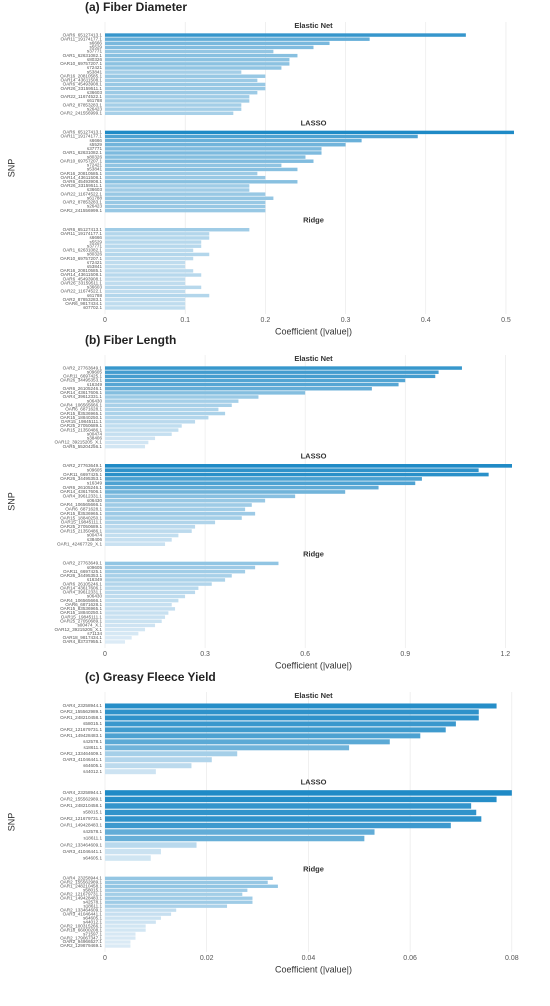  Describe the element at coordinates (81, 711) in the screenshot. I see `y-tick-label: OAR2_155562989.1` at that location.